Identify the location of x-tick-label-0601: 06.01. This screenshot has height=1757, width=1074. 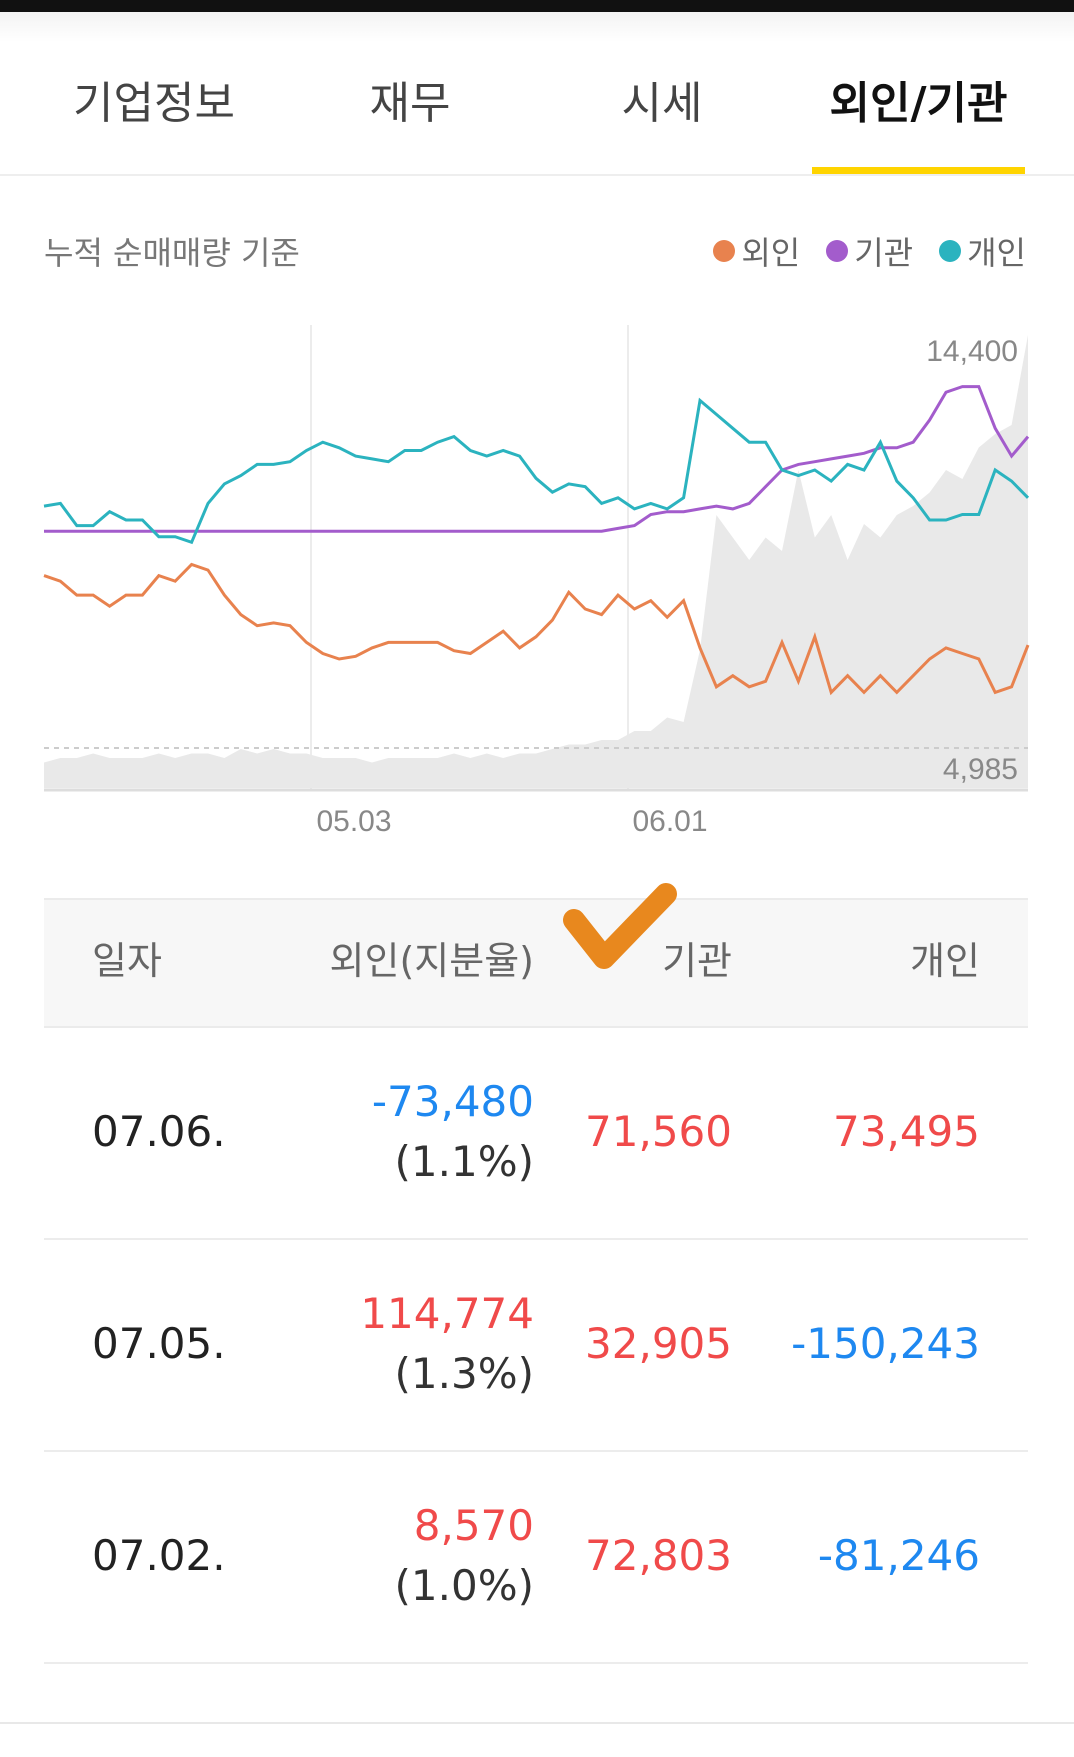
(669, 821).